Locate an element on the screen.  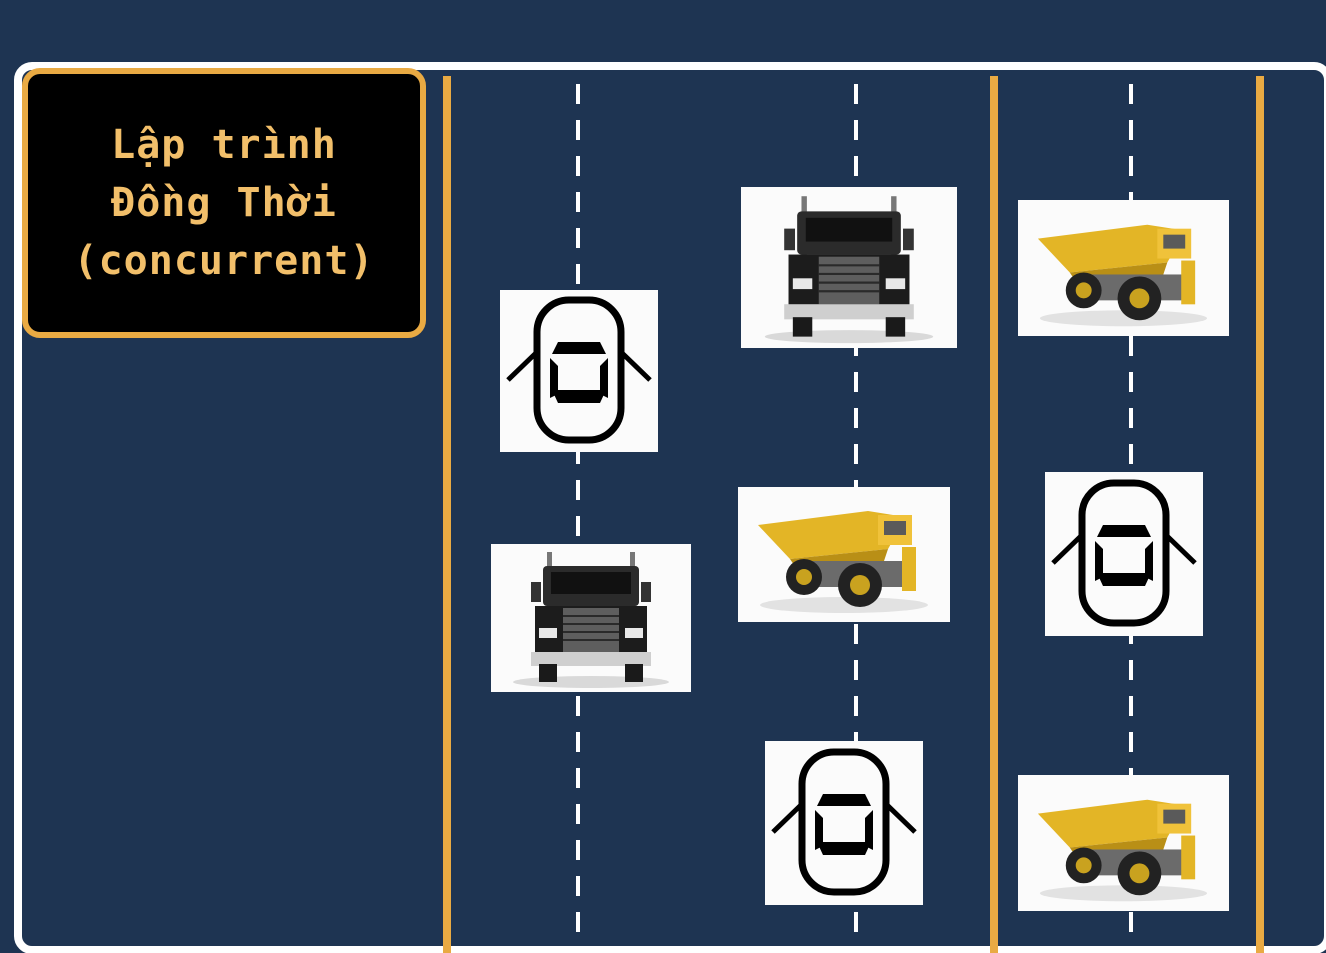
title-line-2: Đồng Thời is located at coordinates (224, 203).